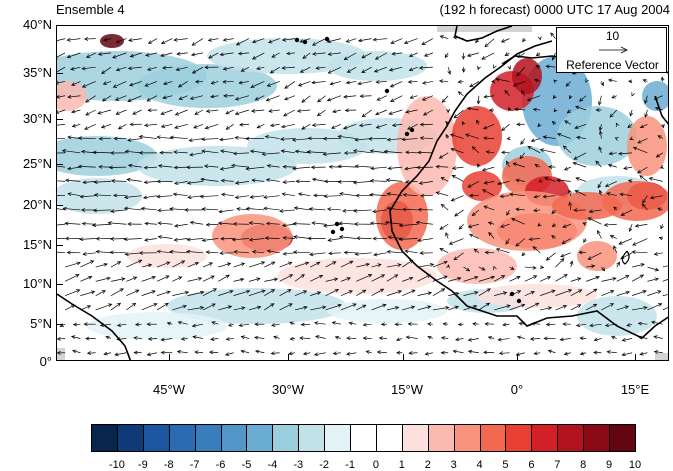  Describe the element at coordinates (59, 245) in the screenshot. I see `lat-tick` at that location.